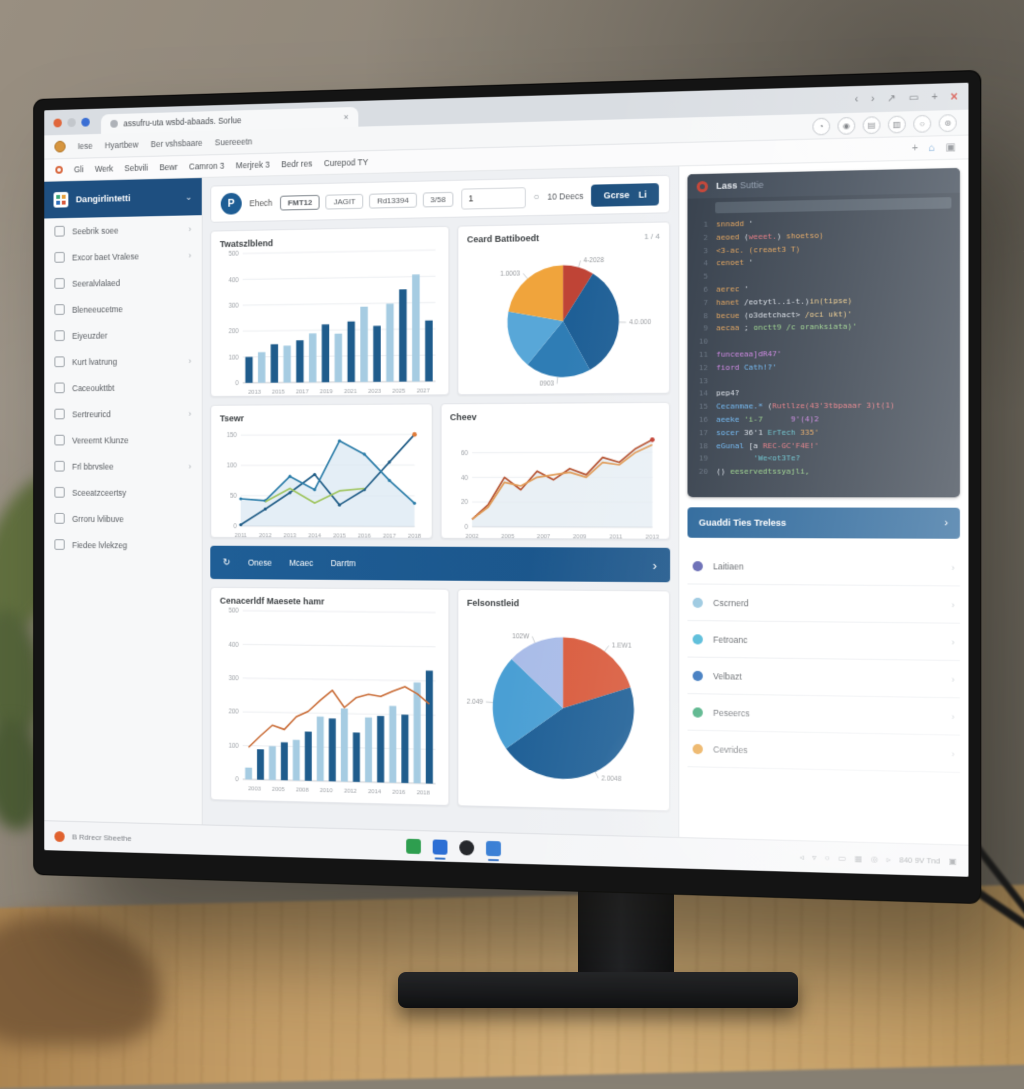  I want to click on svg-text: 1.EW1, so click(622, 646).